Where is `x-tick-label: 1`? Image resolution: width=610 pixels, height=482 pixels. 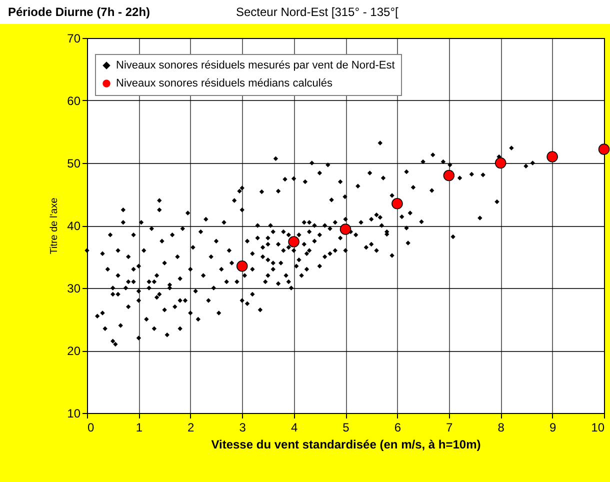
x-tick-label: 1 is located at coordinates (139, 427).